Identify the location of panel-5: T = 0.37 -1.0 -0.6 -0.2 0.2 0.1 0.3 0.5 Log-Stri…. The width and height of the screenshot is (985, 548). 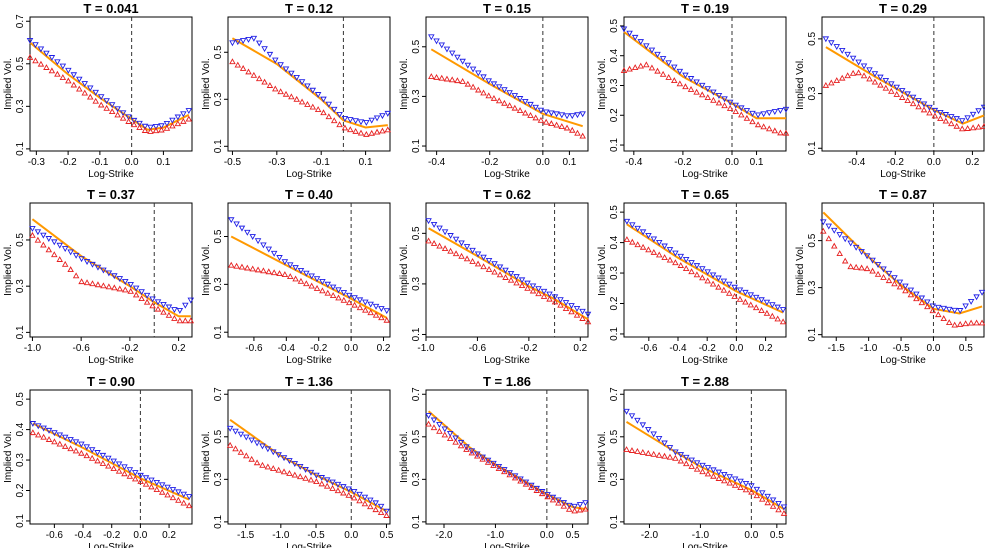
(99, 276).